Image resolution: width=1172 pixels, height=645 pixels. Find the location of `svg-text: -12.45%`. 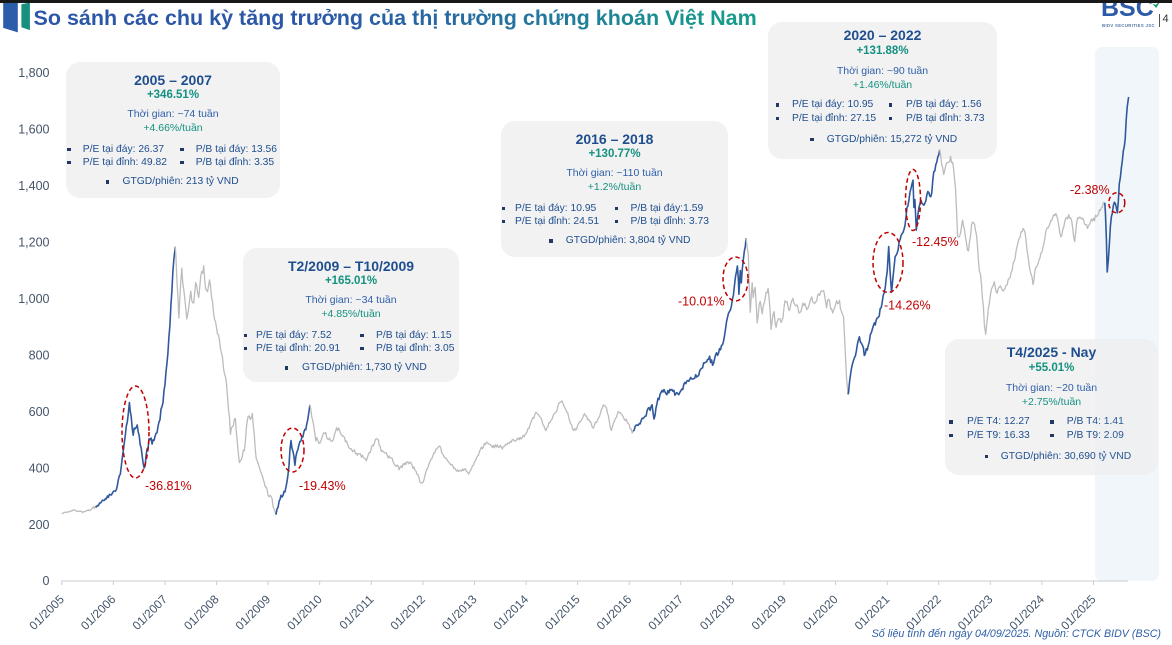

svg-text: -12.45% is located at coordinates (935, 242).